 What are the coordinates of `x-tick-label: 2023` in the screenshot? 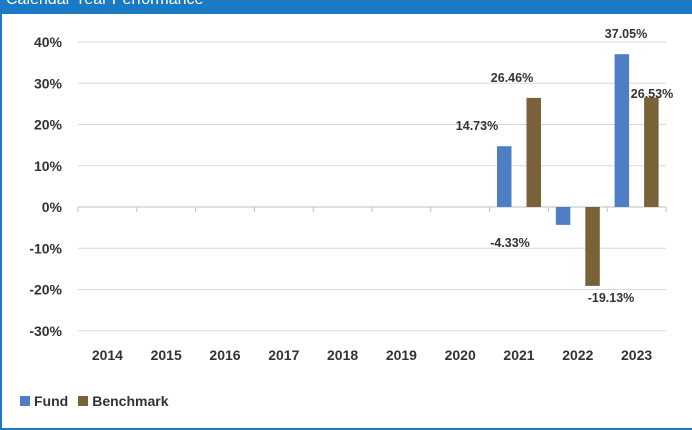 It's located at (636, 355).